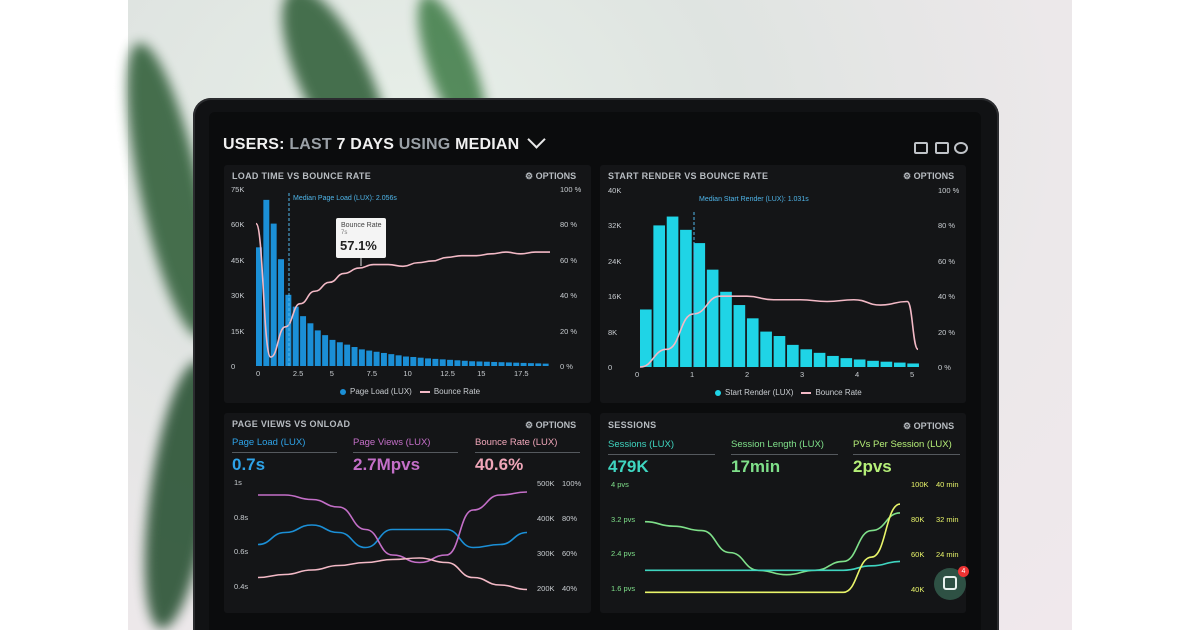 The height and width of the screenshot is (630, 1200). Describe the element at coordinates (944, 367) in the screenshot. I see `y2-tick-label: 0 %` at that location.